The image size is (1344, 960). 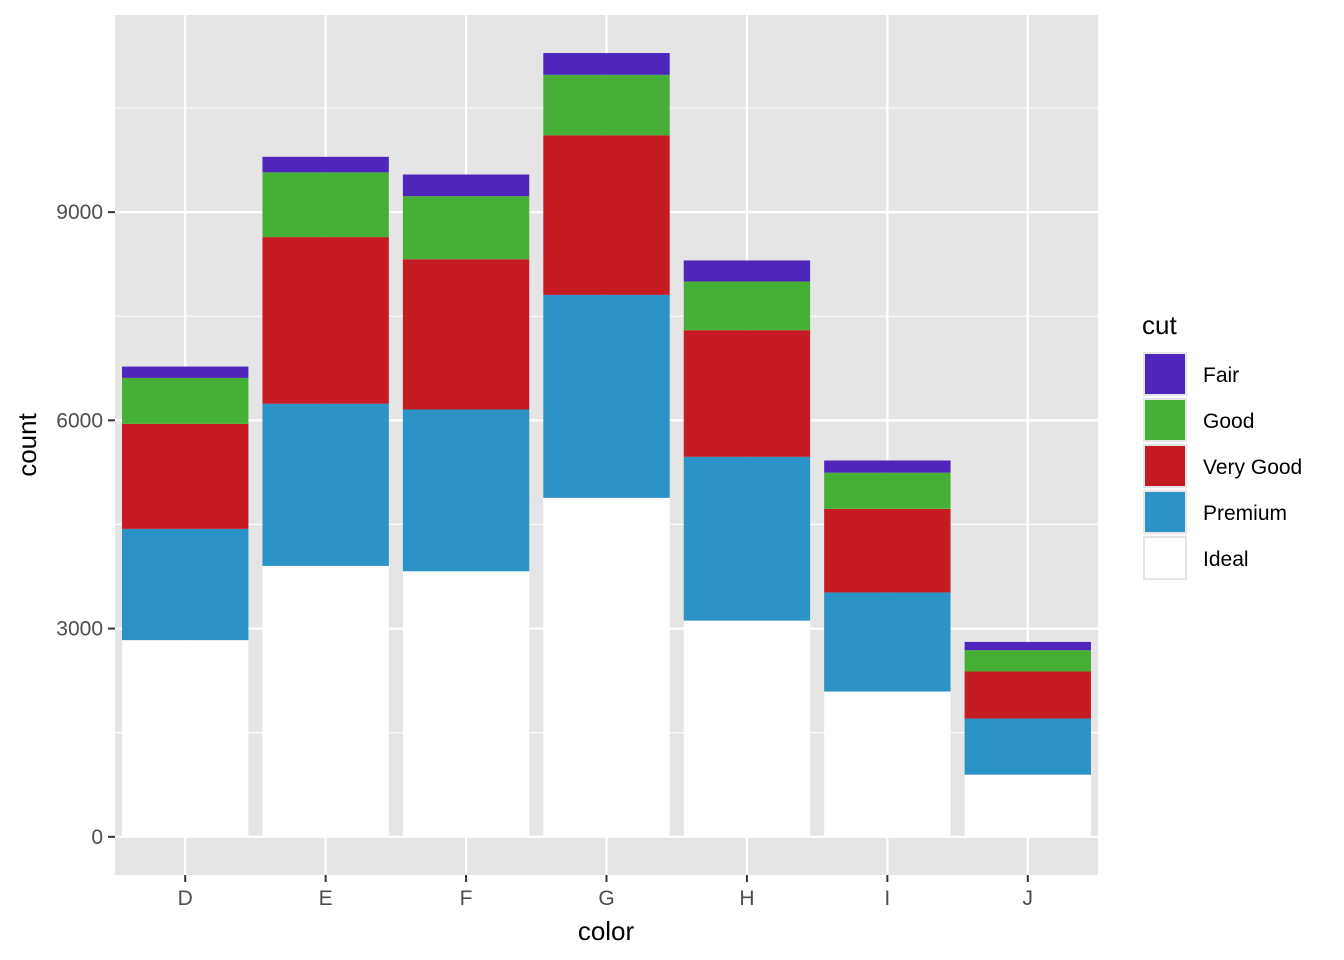 I want to click on bar-segment-F-very-good, so click(x=466, y=334).